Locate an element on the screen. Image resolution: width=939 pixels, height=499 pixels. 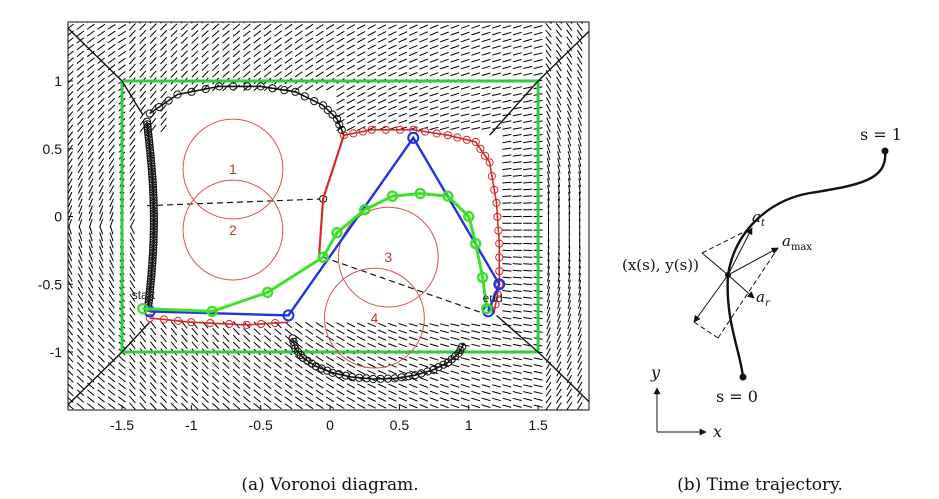
x-tick-label: -0.5 is located at coordinates (261, 425).